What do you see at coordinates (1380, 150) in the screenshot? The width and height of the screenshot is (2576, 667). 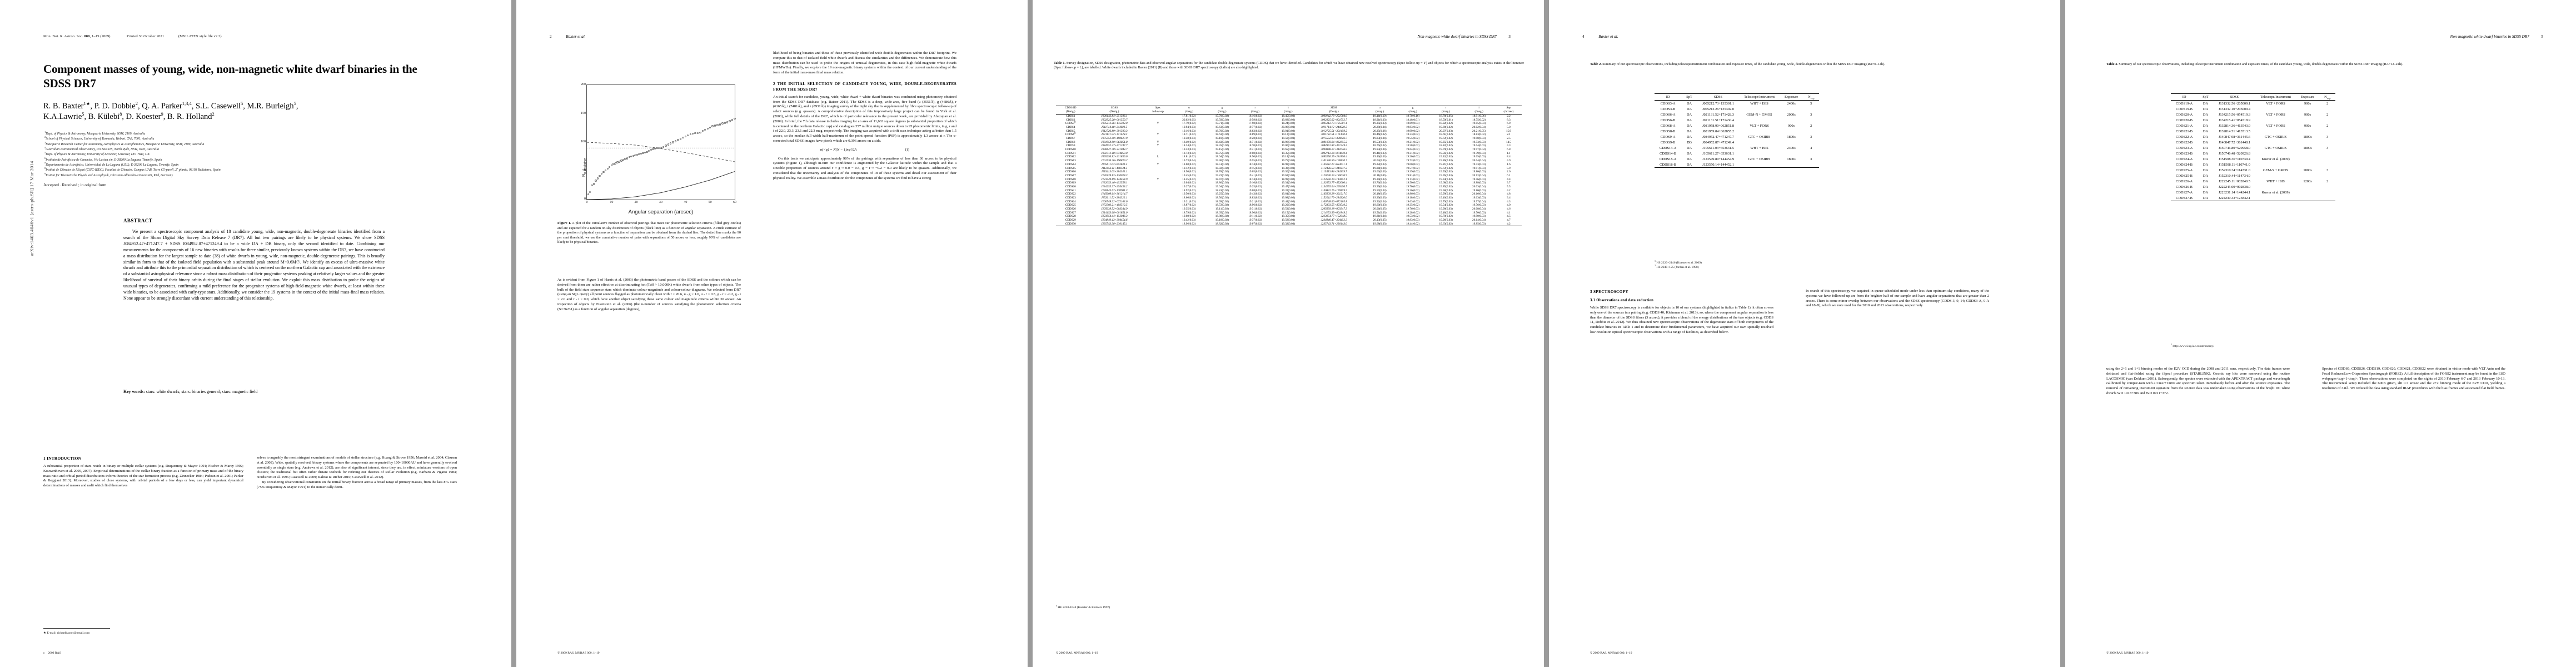 I see `table-1-cell: 19.93(0.04)` at bounding box center [1380, 150].